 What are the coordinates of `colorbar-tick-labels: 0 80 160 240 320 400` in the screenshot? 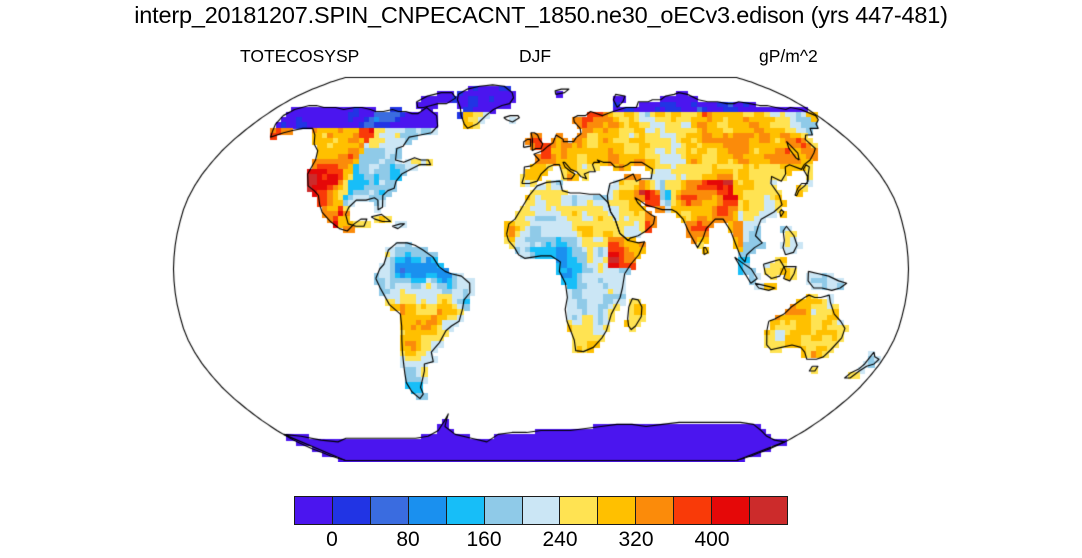 It's located at (541, 541).